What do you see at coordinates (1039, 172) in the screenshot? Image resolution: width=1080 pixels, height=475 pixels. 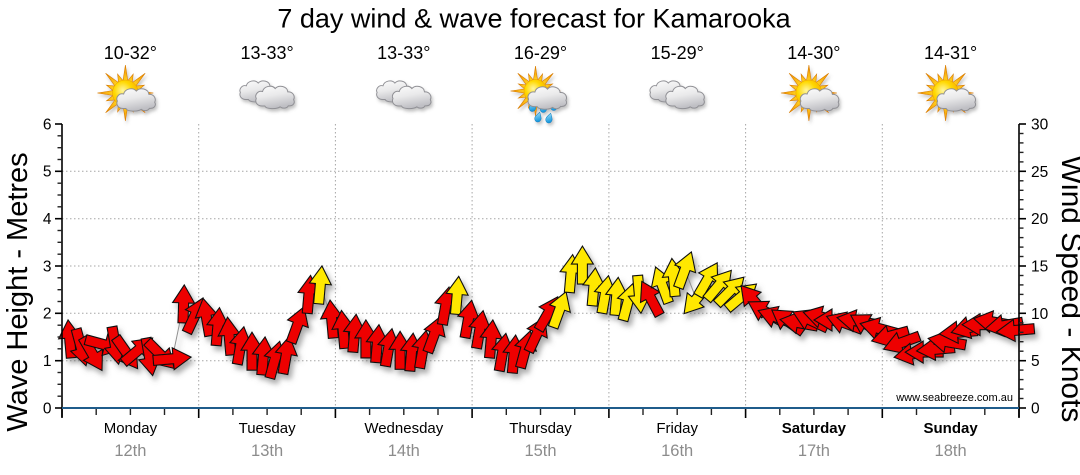 I see `svg-text: 25` at bounding box center [1039, 172].